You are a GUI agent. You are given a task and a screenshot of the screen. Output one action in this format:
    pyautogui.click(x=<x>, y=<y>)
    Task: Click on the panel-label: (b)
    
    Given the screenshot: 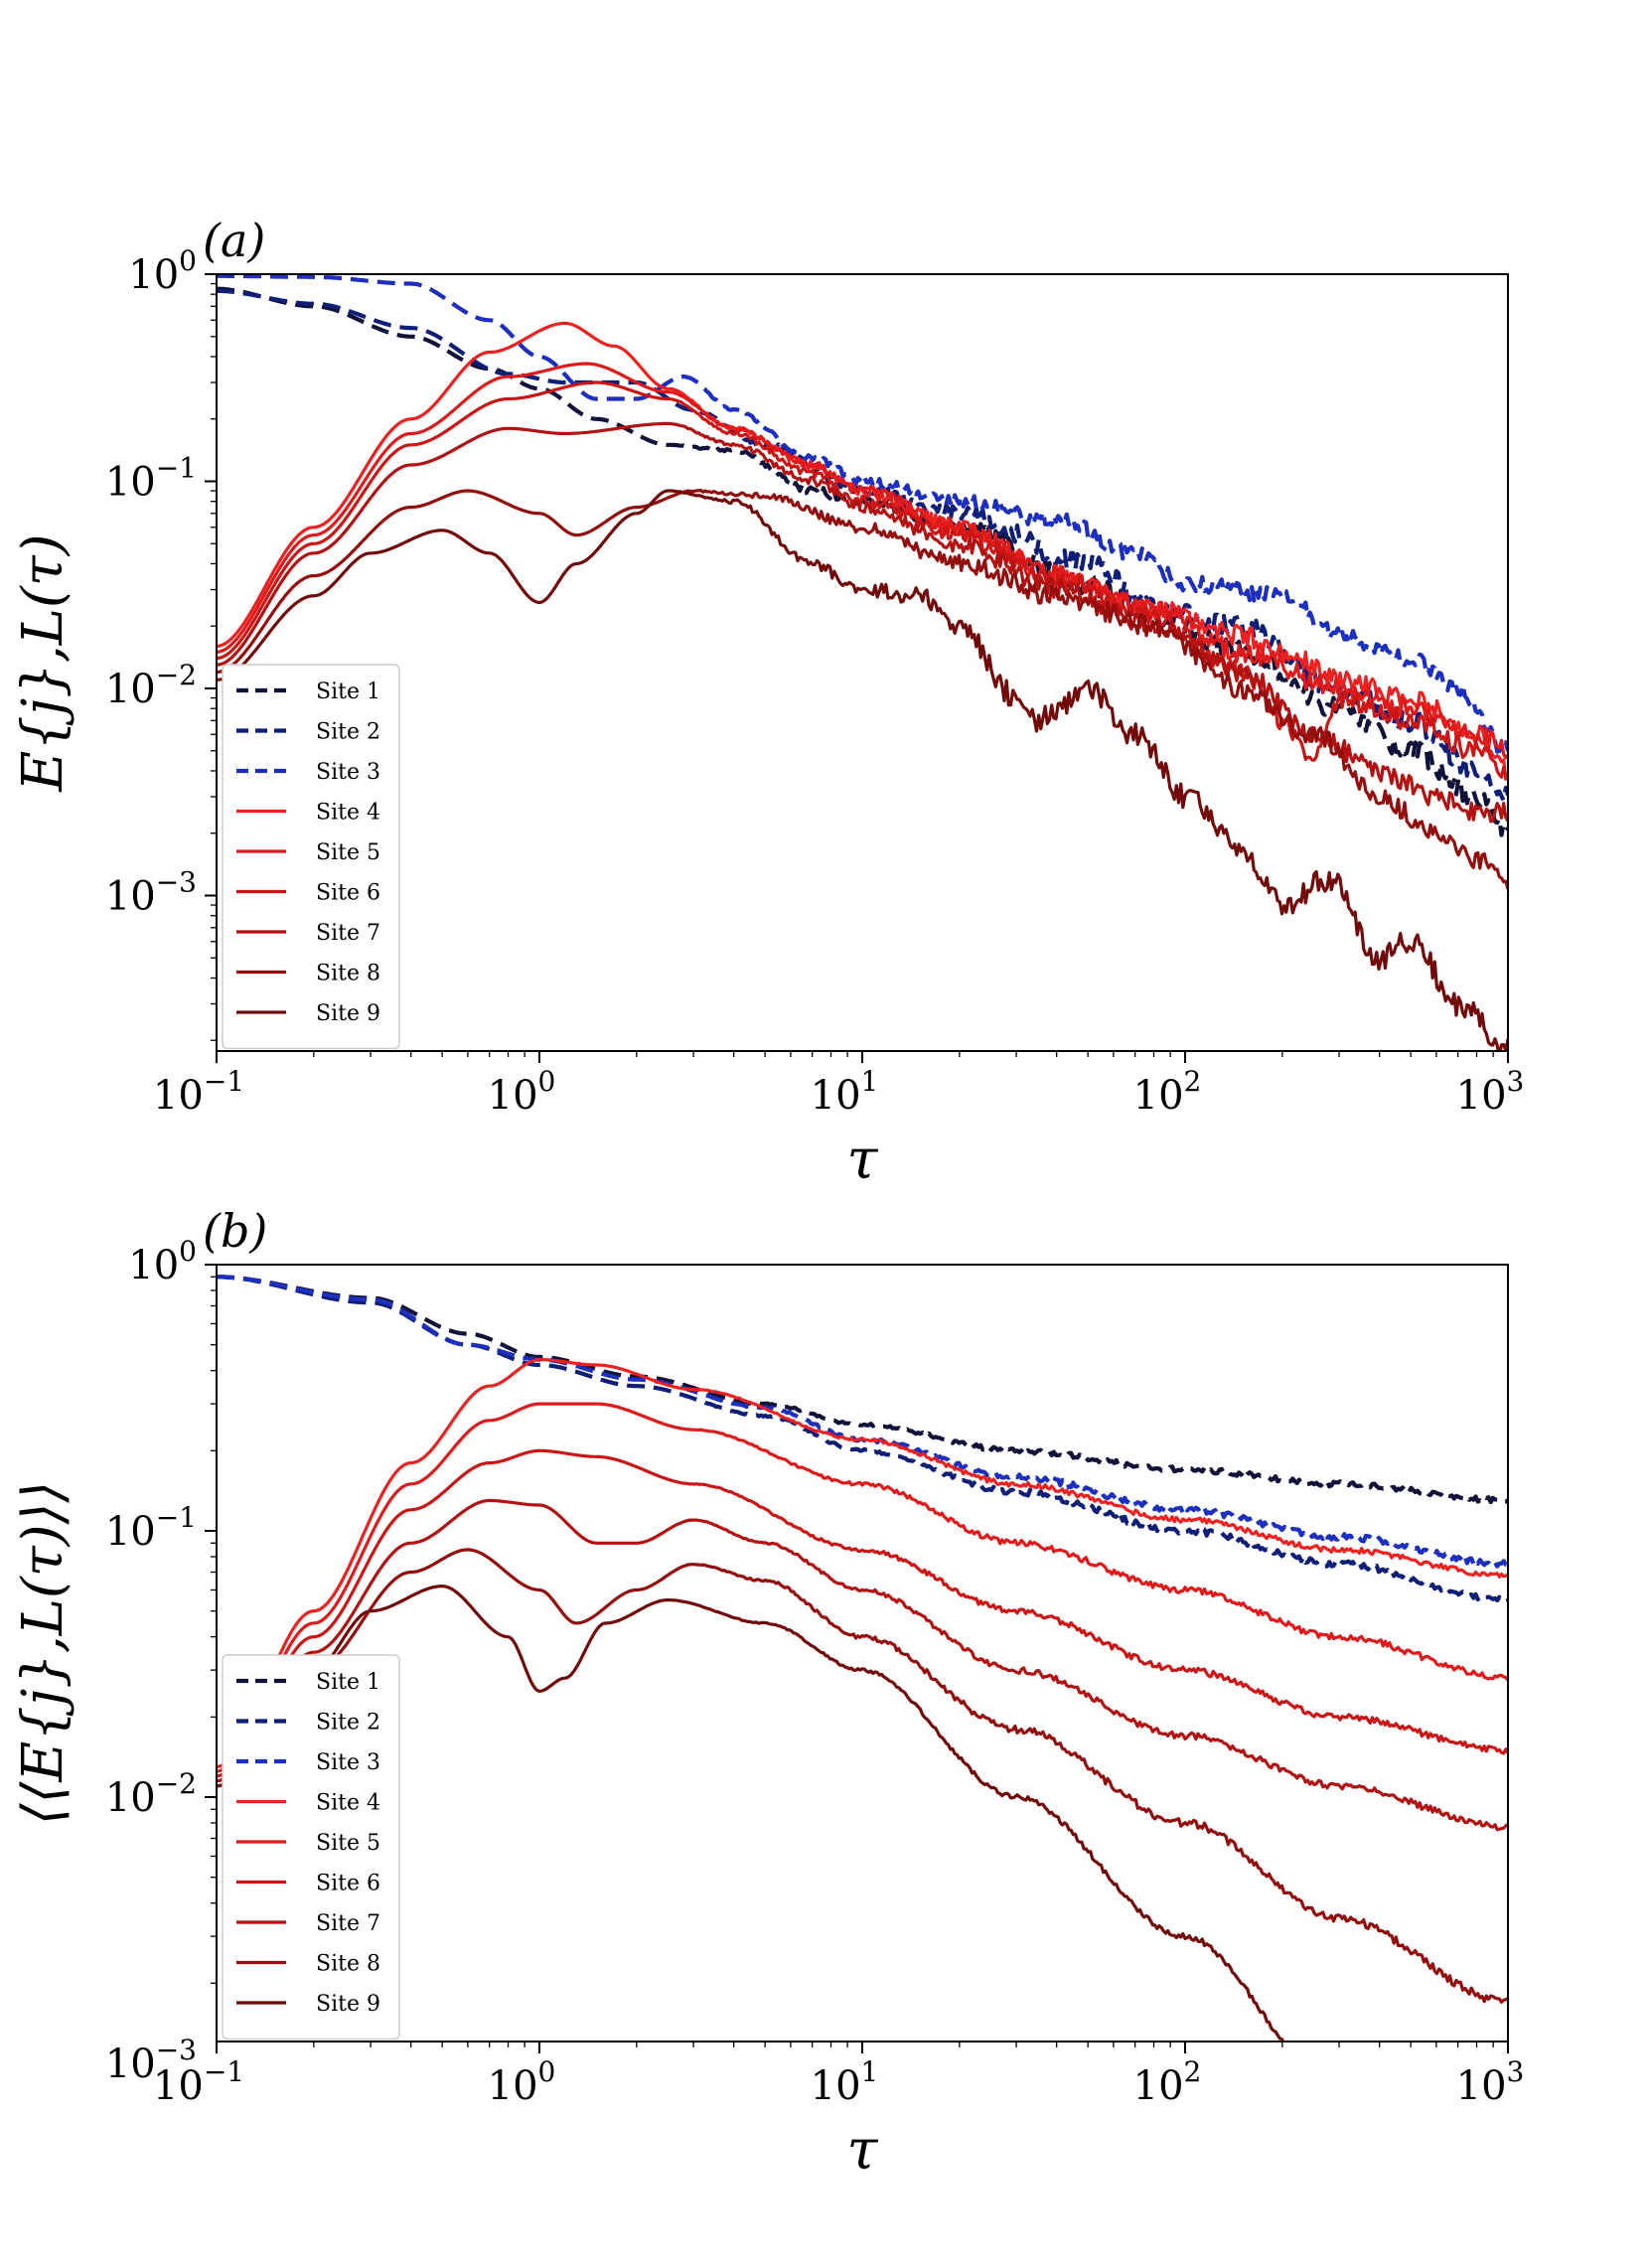 What is the action you would take?
    pyautogui.click(x=235, y=1231)
    